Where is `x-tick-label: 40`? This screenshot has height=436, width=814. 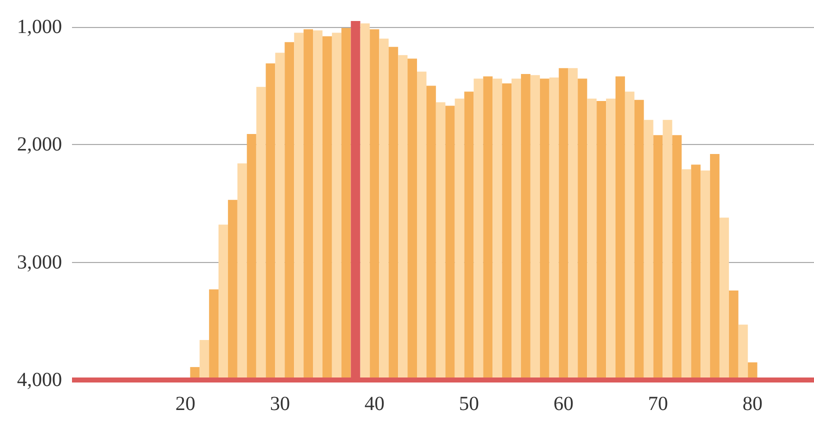
x-tick-label: 40 is located at coordinates (374, 404).